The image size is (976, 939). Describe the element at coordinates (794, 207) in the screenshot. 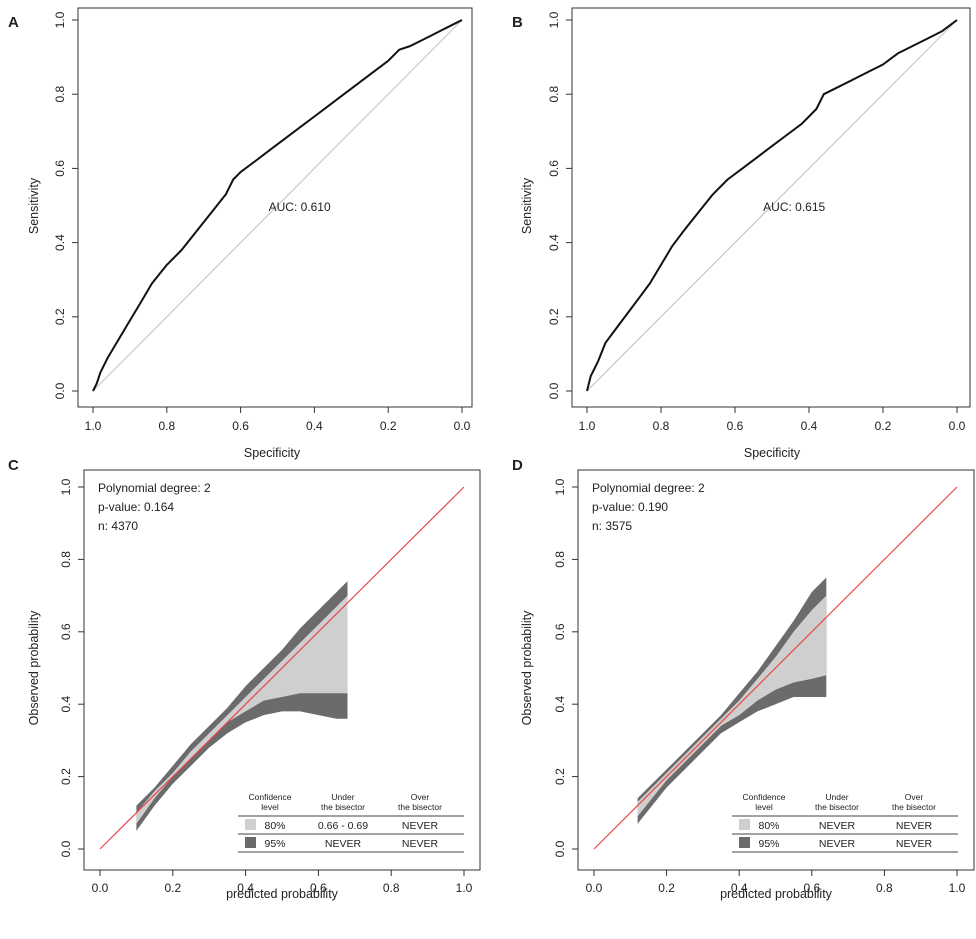

I see `auc-label: AUC: 0.615` at that location.